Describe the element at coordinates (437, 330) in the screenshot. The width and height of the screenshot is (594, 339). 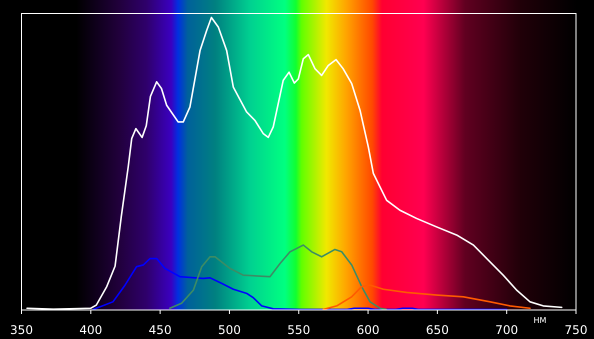
I see `x-tick-label: 650` at that location.